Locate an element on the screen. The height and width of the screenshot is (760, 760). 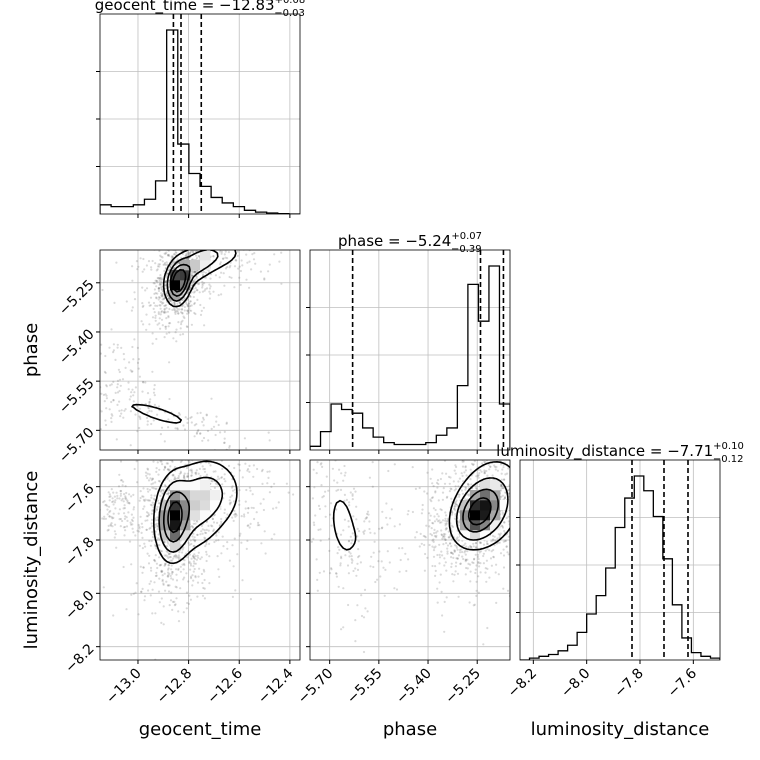
ytick-label: −5.40 is located at coordinates (77, 347).